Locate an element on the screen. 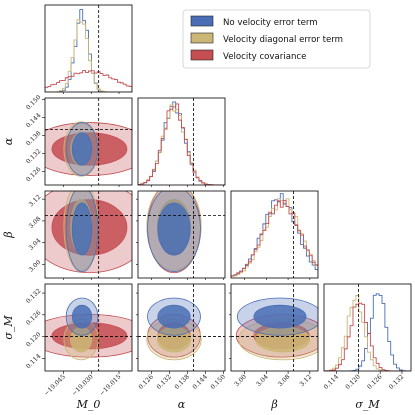 Image resolution: width=415 pixels, height=415 pixels. ytick-label-beta-0: 3.00 is located at coordinates (35, 266).